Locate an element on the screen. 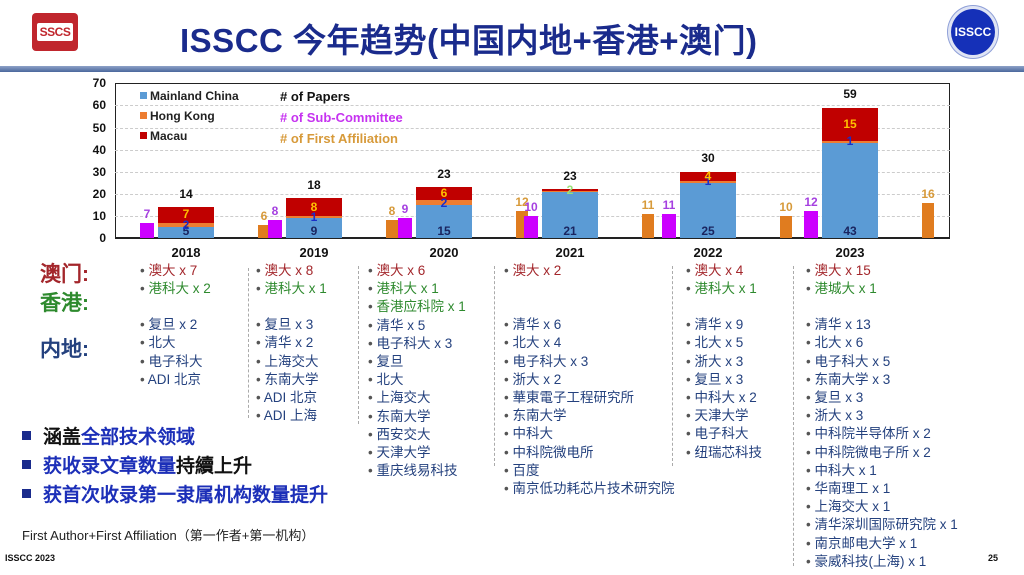 This screenshot has height=575, width=1024. subcommittee-value: 8 is located at coordinates (275, 211).